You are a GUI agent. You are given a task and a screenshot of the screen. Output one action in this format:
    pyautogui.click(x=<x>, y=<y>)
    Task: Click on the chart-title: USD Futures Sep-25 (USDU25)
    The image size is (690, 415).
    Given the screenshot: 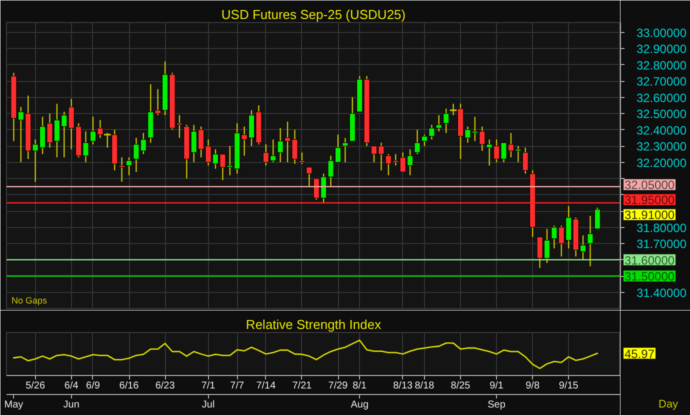 What is the action you would take?
    pyautogui.click(x=313, y=14)
    